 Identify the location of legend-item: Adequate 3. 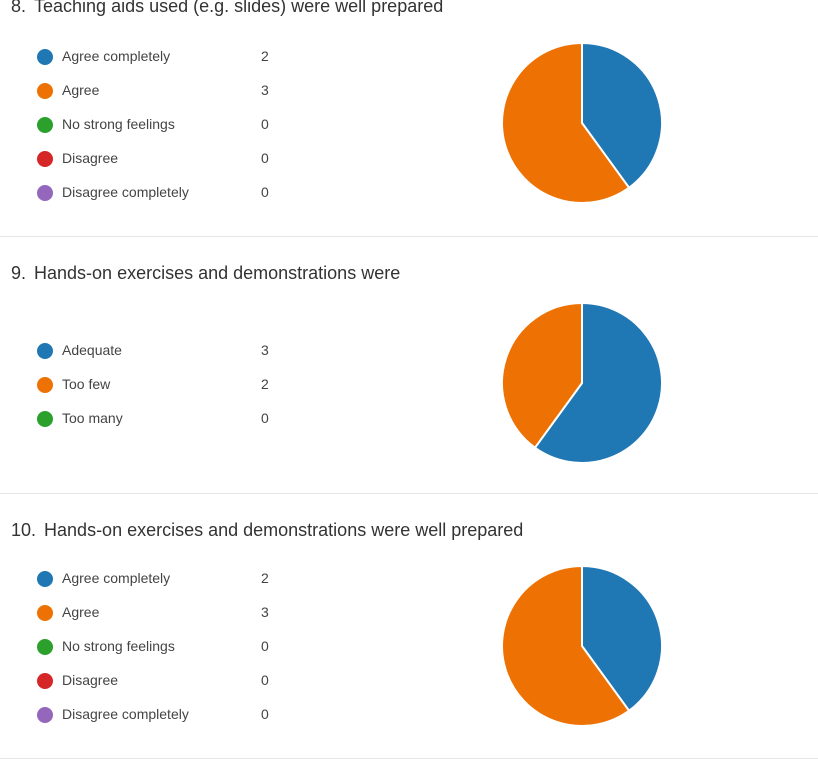
(167, 358).